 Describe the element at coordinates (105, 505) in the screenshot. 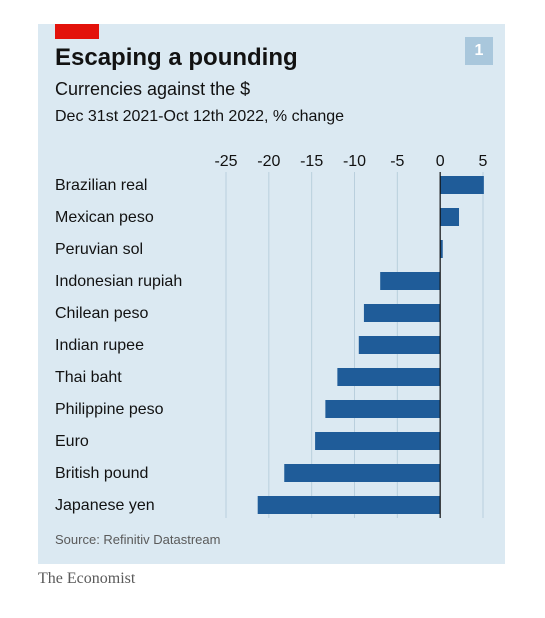

I see `category-label: Japanese yen` at that location.